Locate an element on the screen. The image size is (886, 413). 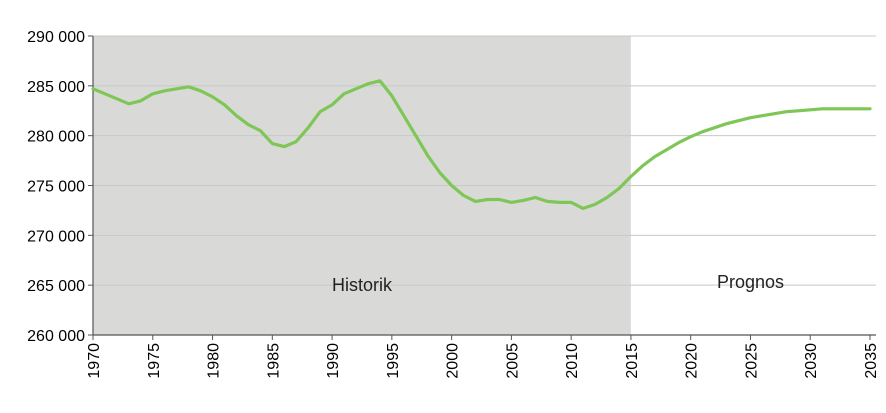
x-tick-label: 1995 is located at coordinates (393, 361).